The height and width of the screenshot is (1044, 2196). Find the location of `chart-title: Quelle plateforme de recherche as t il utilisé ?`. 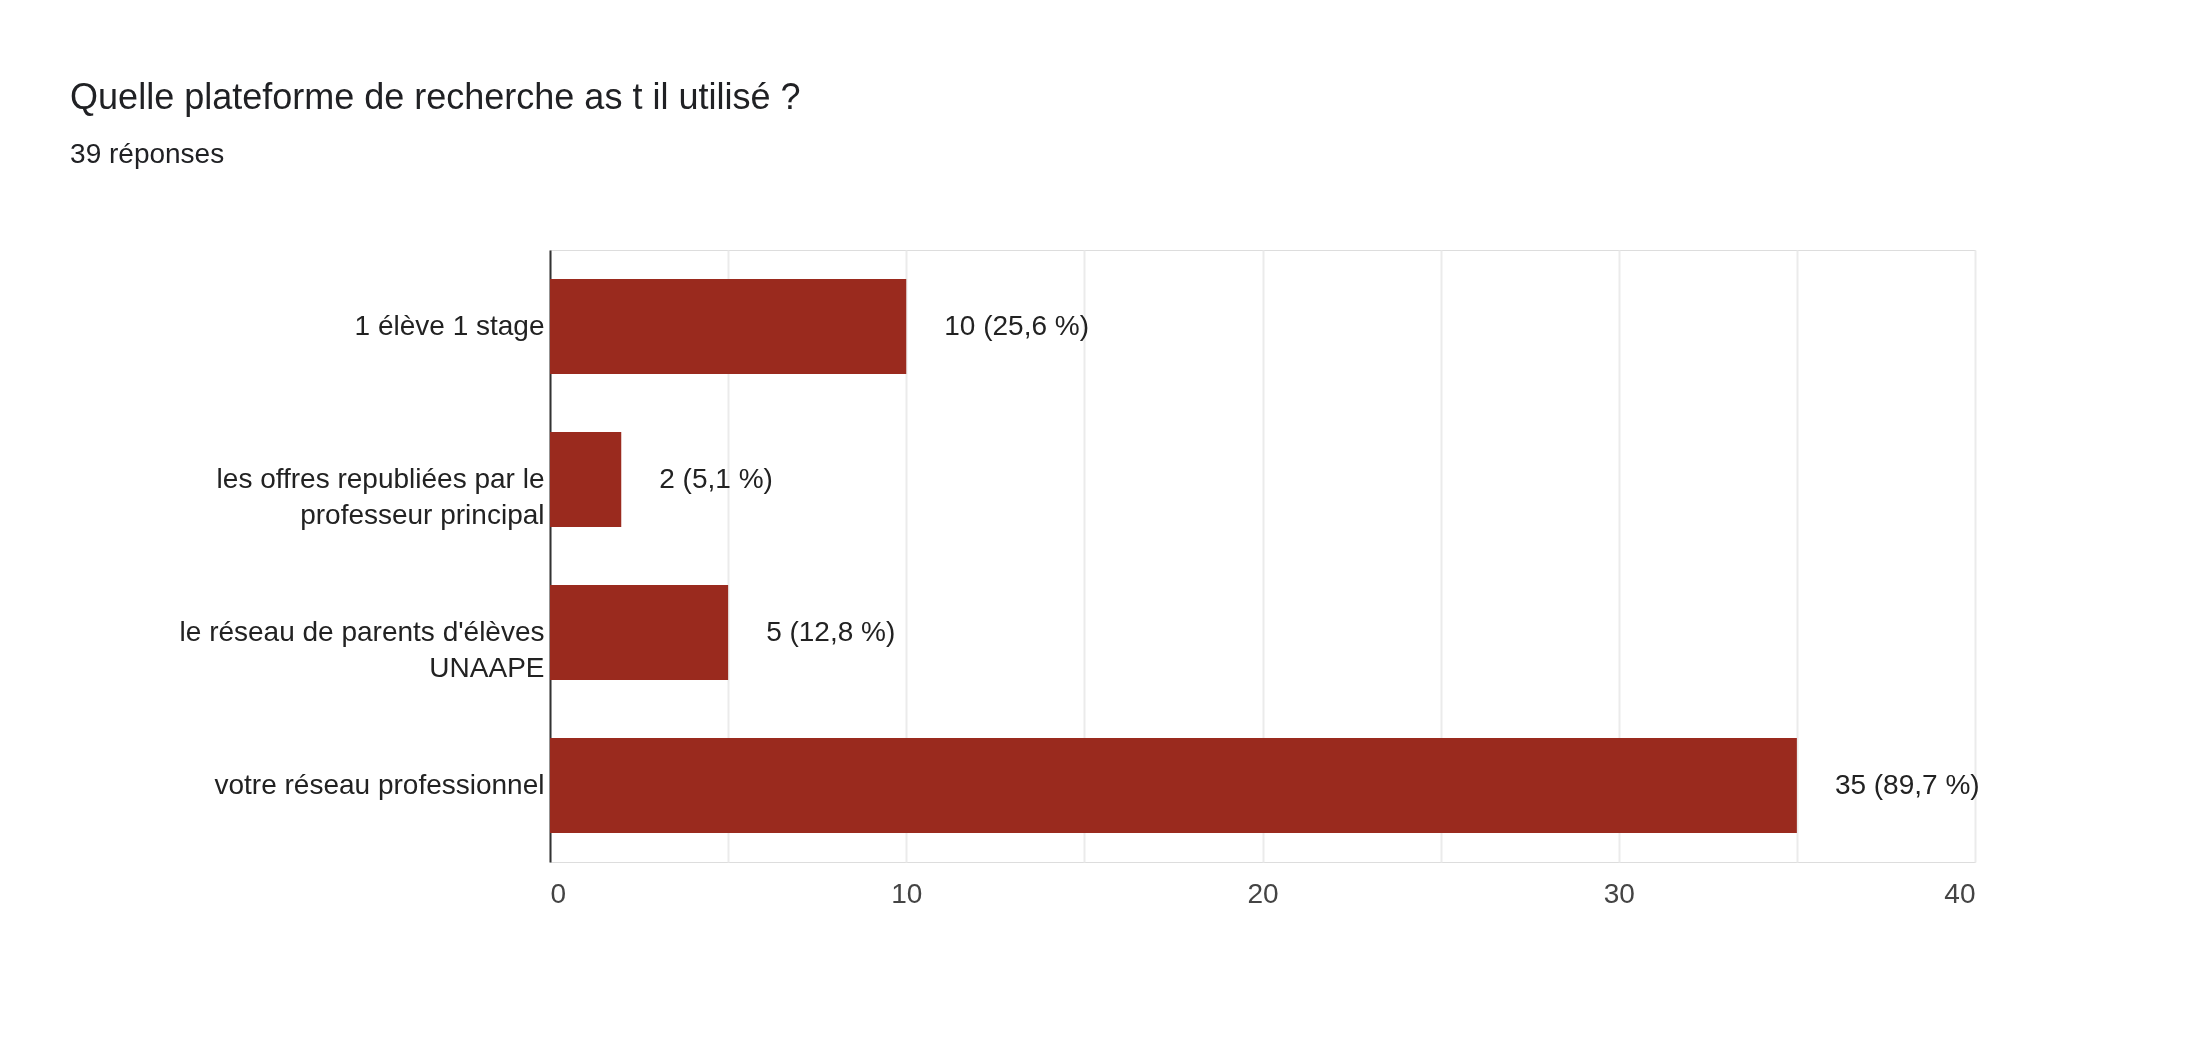

chart-title: Quelle plateforme de recherche as t il utilisé ? is located at coordinates (435, 96).